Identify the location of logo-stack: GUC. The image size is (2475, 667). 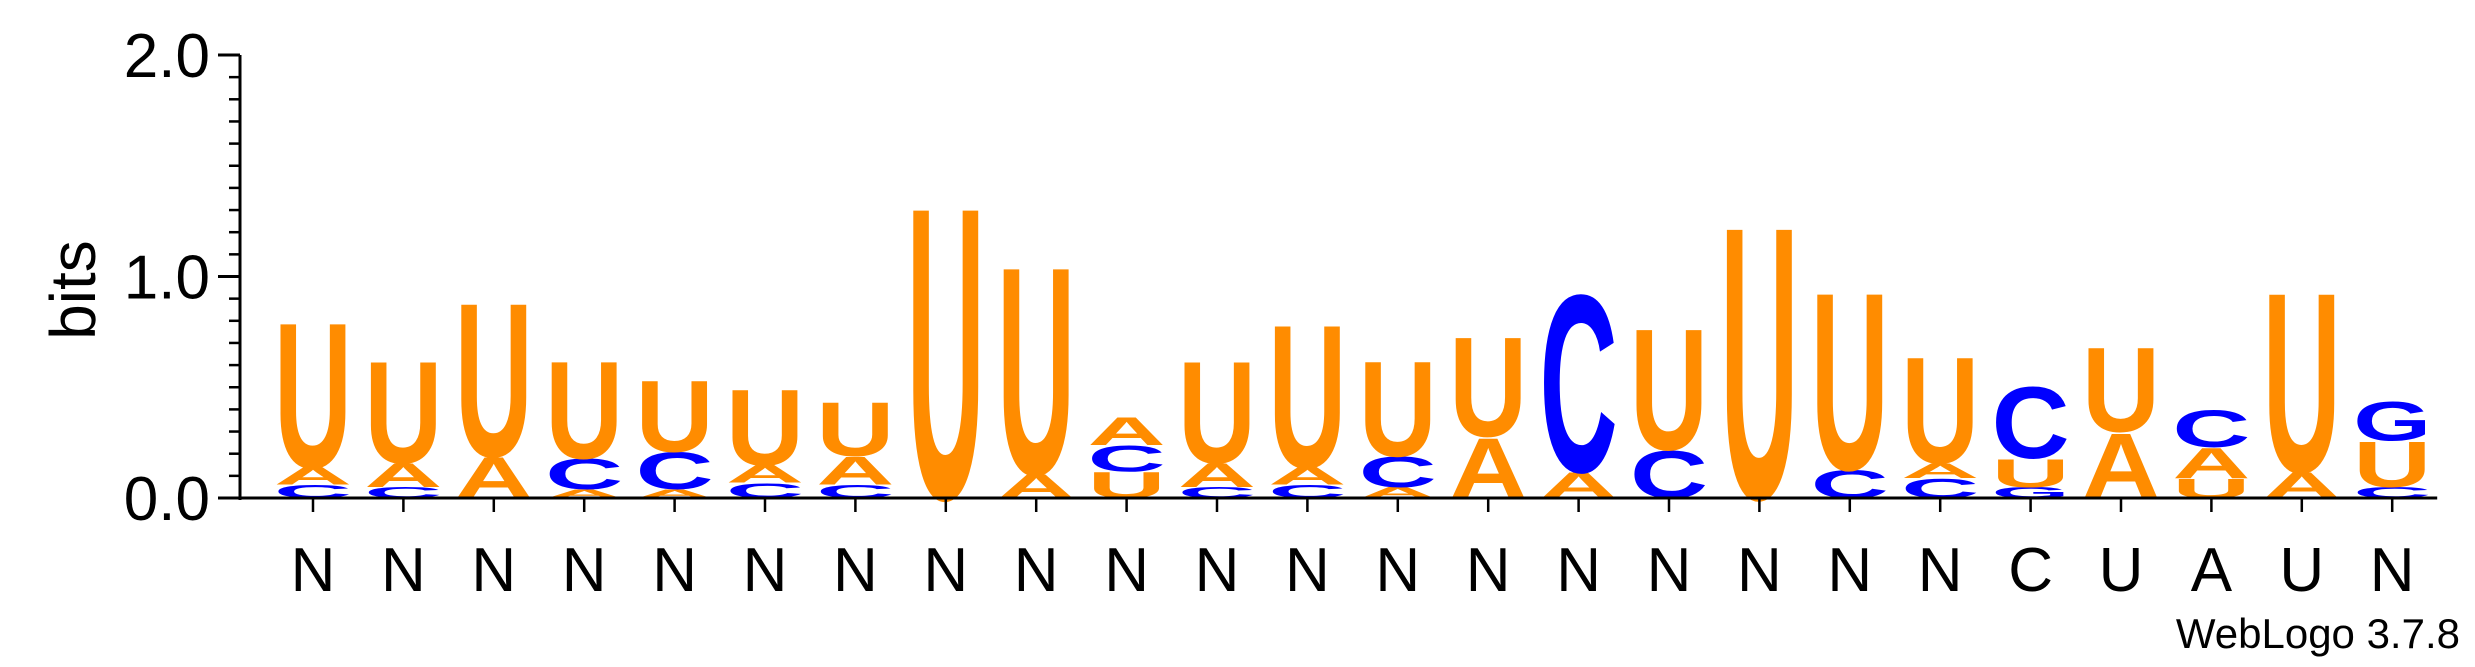
(2031, 434).